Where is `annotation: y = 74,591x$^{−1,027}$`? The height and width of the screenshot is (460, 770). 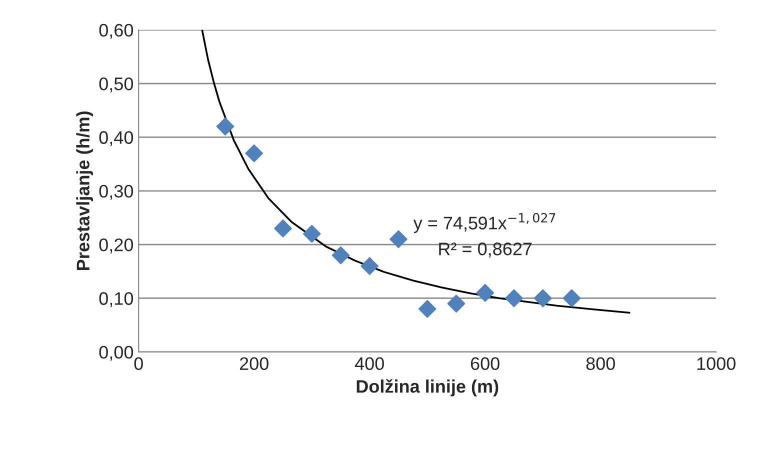 annotation: y = 74,591x$^{−1,027}$ is located at coordinates (484, 223).